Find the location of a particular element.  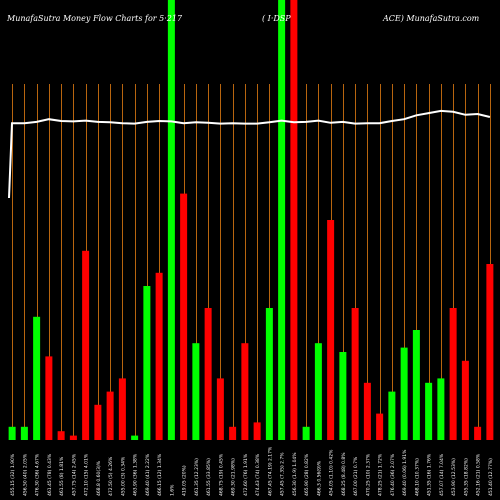

x-tick-label: 476.40 (36) 2.07% is located at coordinates (393, 474).